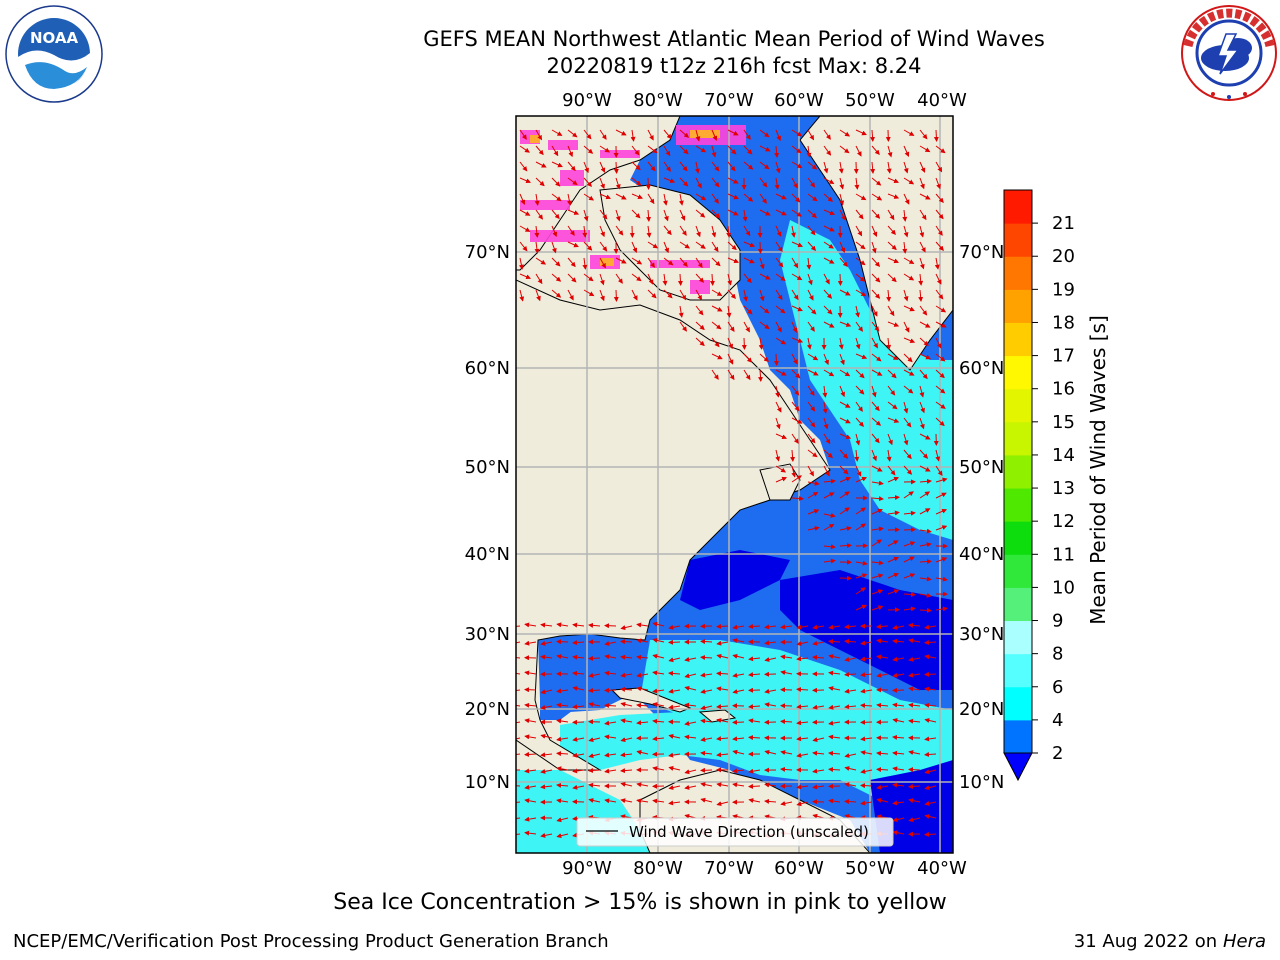  I want to click on lat-label: 30°N, so click(981, 634).